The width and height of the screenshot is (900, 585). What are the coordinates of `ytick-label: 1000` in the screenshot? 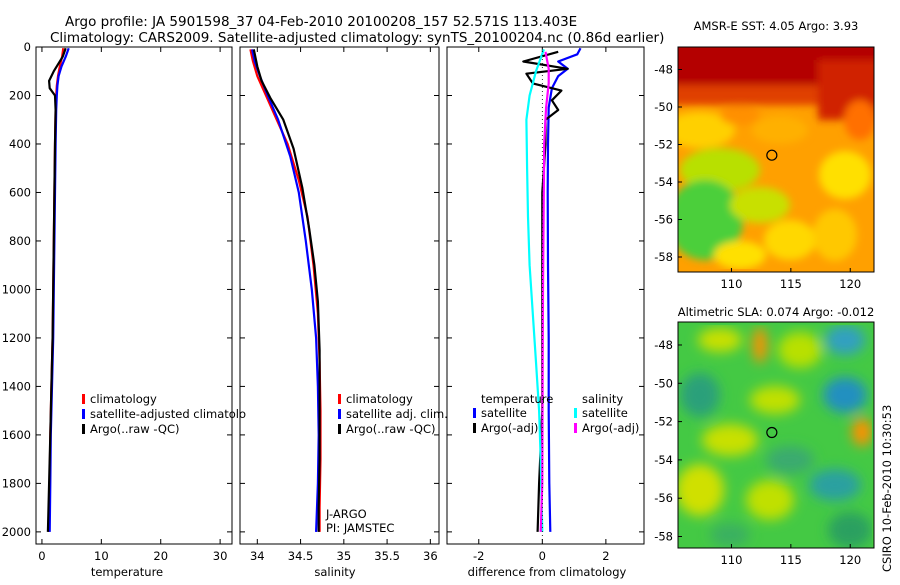 It's located at (16, 289).